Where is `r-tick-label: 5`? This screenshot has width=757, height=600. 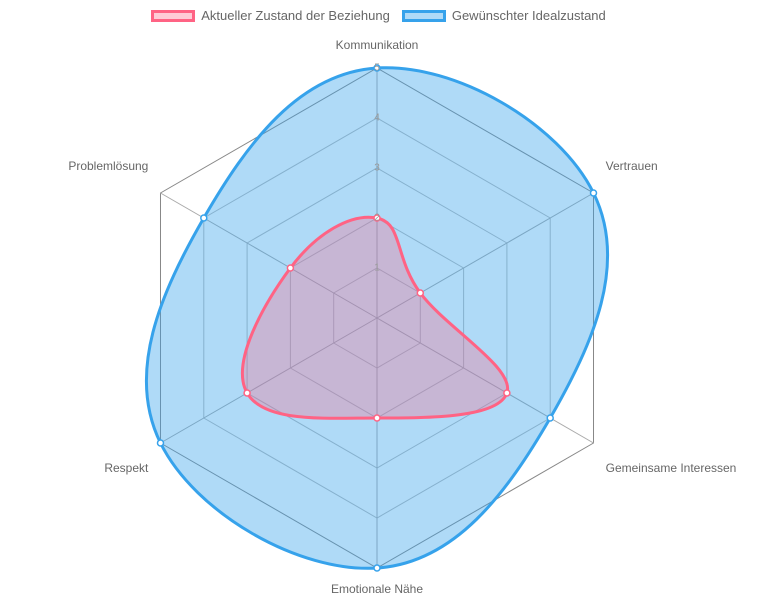
r-tick-label: 5 is located at coordinates (377, 68).